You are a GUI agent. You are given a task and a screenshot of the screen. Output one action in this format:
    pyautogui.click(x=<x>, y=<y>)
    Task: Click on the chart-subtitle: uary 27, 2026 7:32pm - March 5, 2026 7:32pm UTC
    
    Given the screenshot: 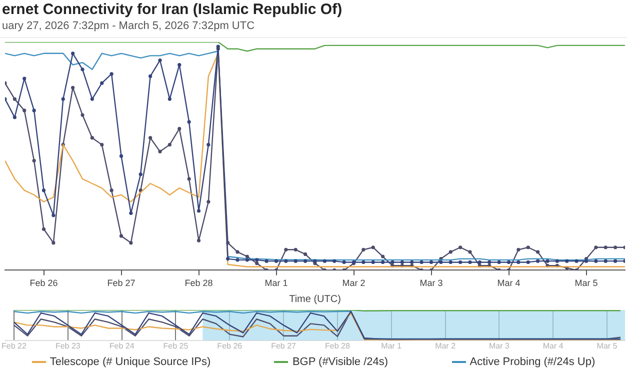 What is the action you would take?
    pyautogui.click(x=129, y=26)
    